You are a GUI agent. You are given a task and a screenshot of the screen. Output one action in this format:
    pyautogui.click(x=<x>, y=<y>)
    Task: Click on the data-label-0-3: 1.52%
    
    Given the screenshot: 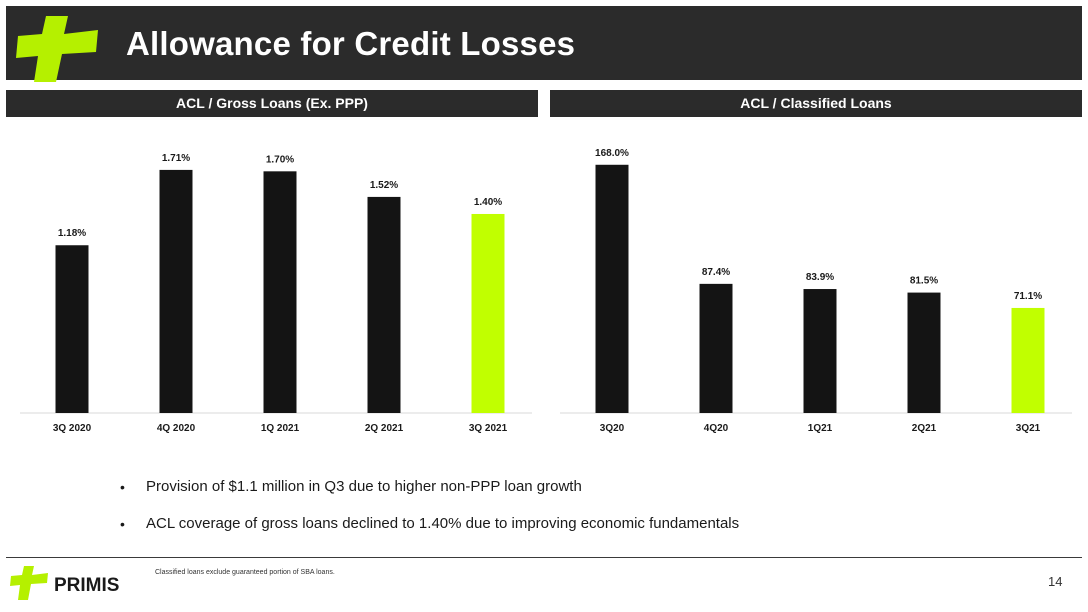 What is the action you would take?
    pyautogui.click(x=384, y=185)
    